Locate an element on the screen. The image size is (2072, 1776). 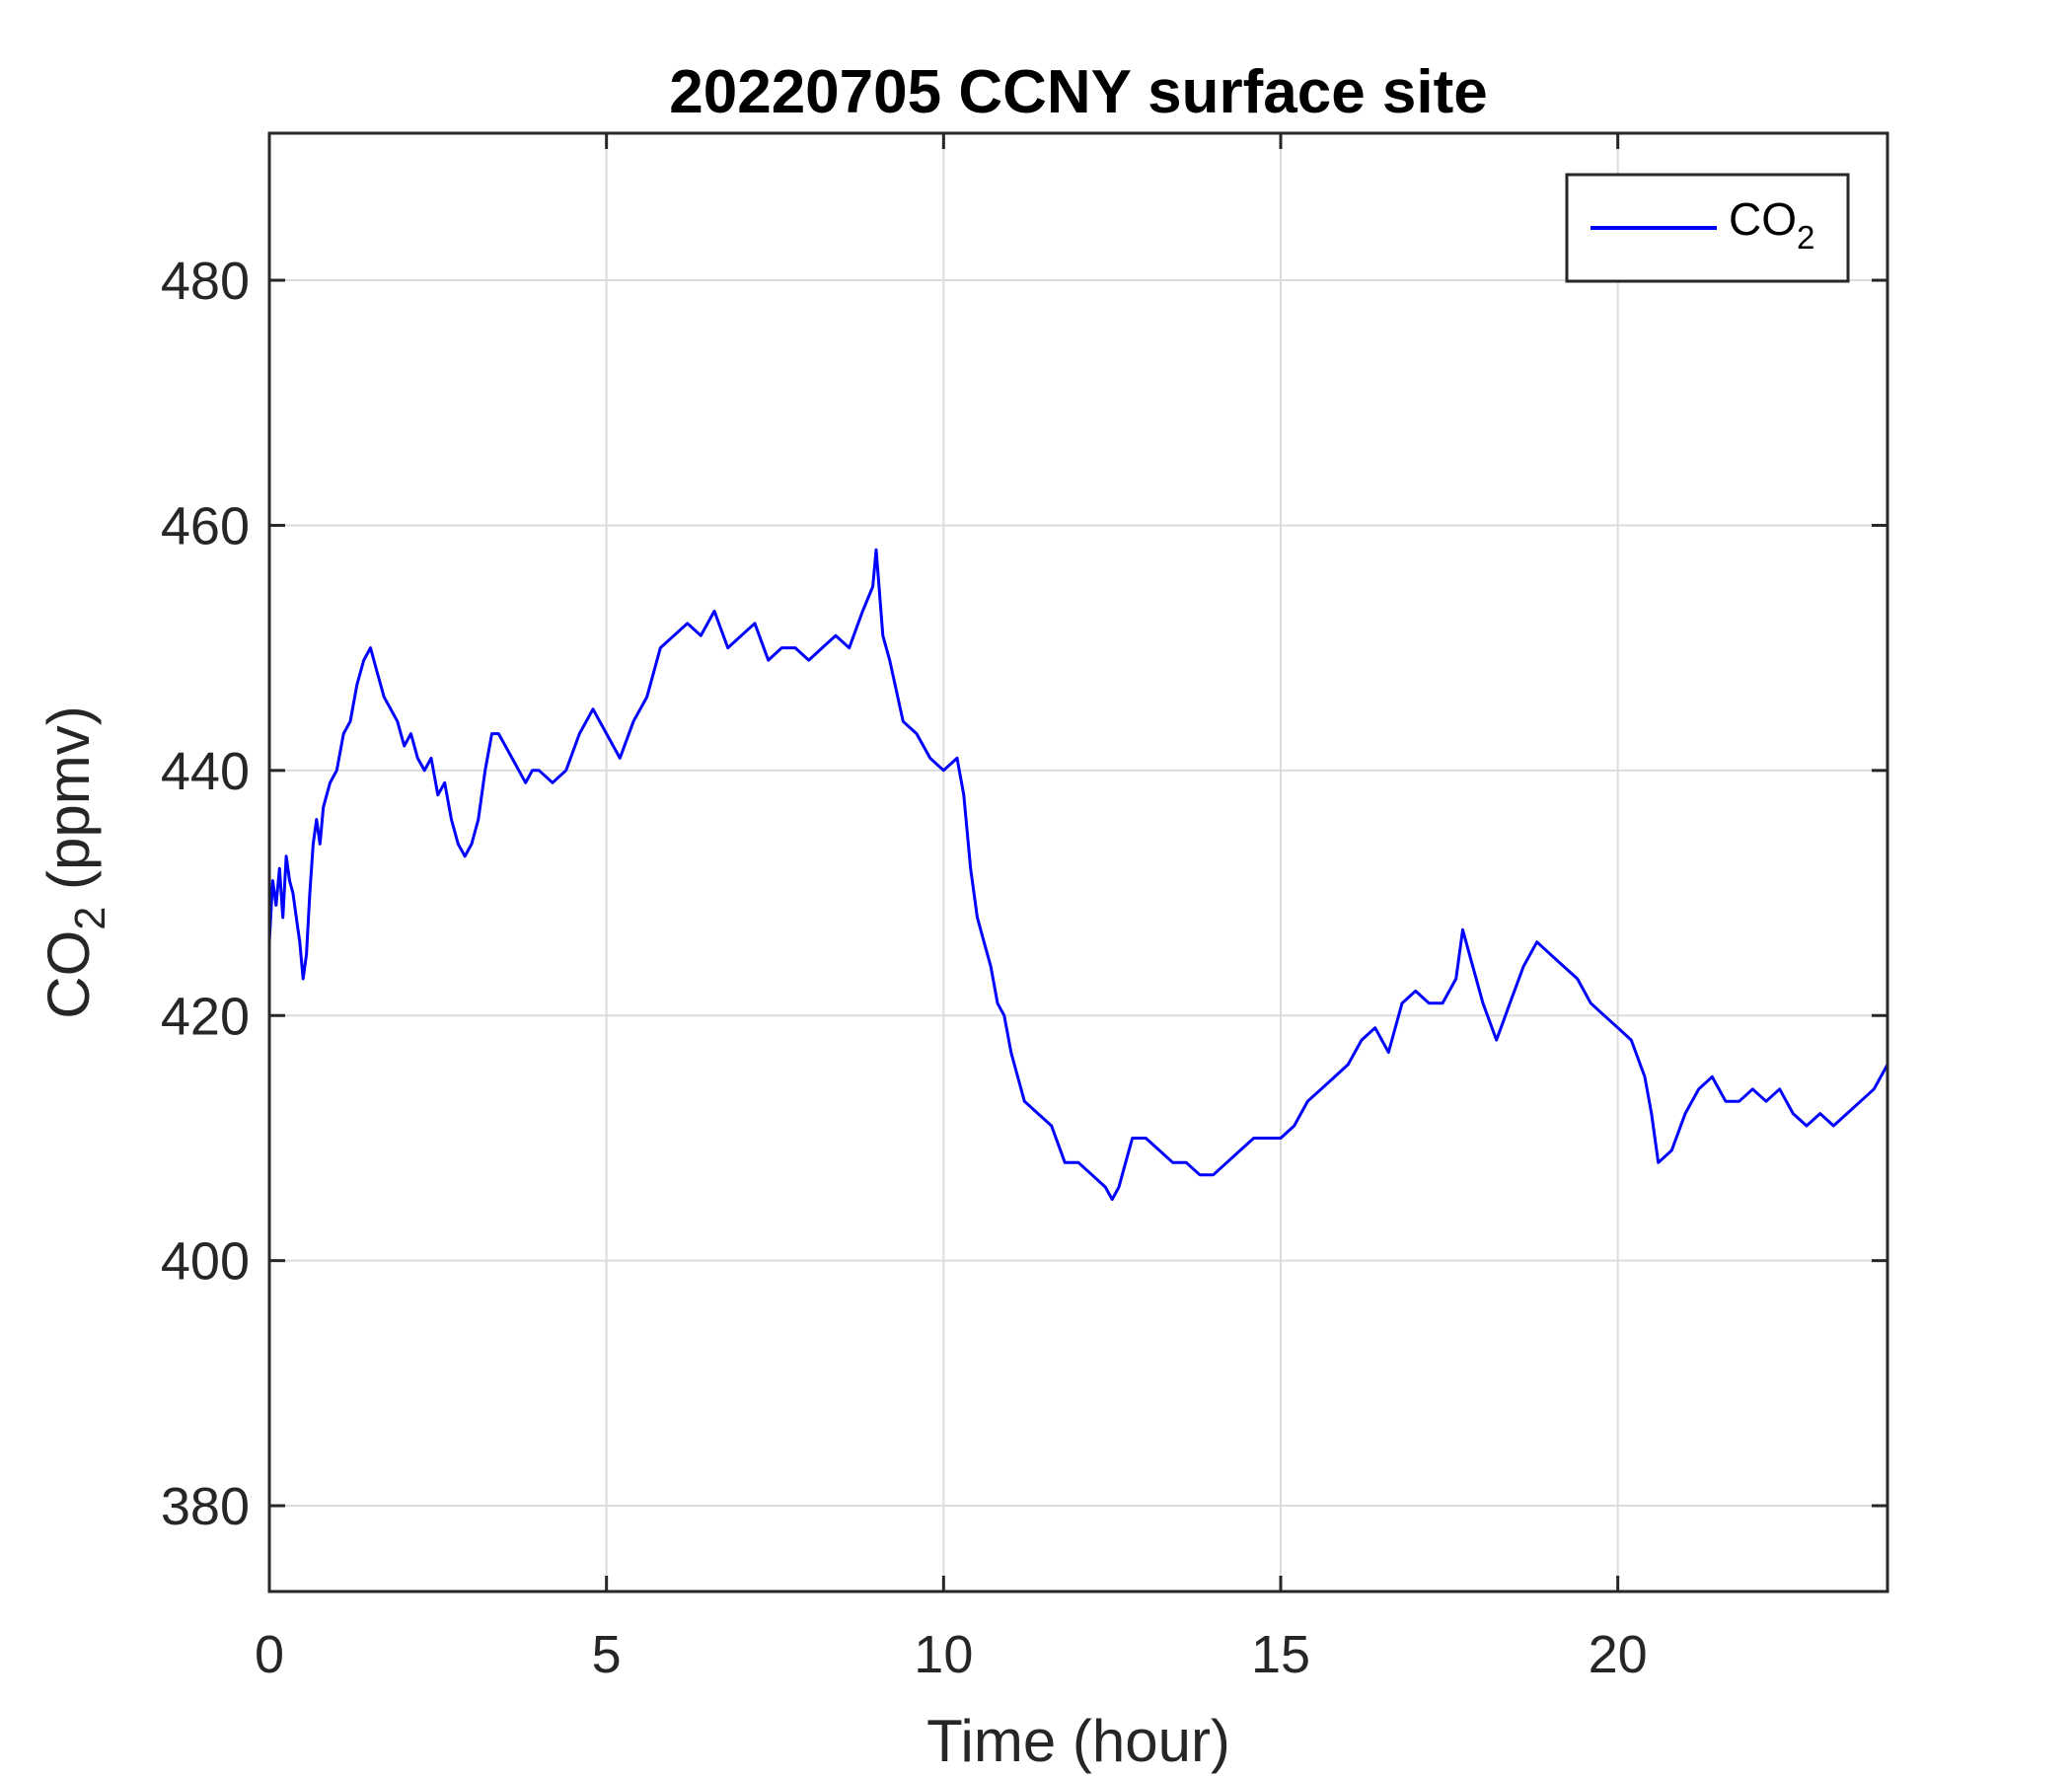
y-axis-label: CO2 (ppmv) is located at coordinates (75, 862).